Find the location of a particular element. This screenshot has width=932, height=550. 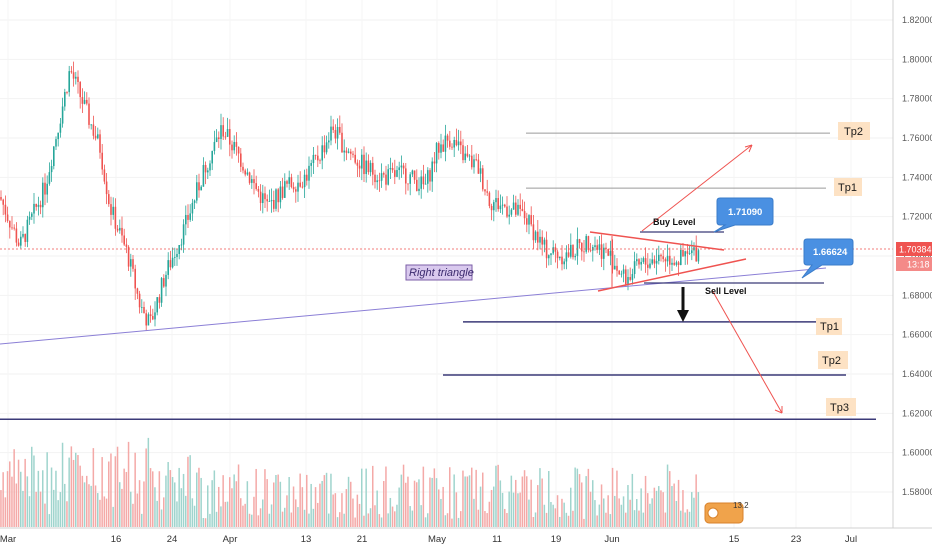

buy-price-bubble: 1.71090 is located at coordinates (743, 215).